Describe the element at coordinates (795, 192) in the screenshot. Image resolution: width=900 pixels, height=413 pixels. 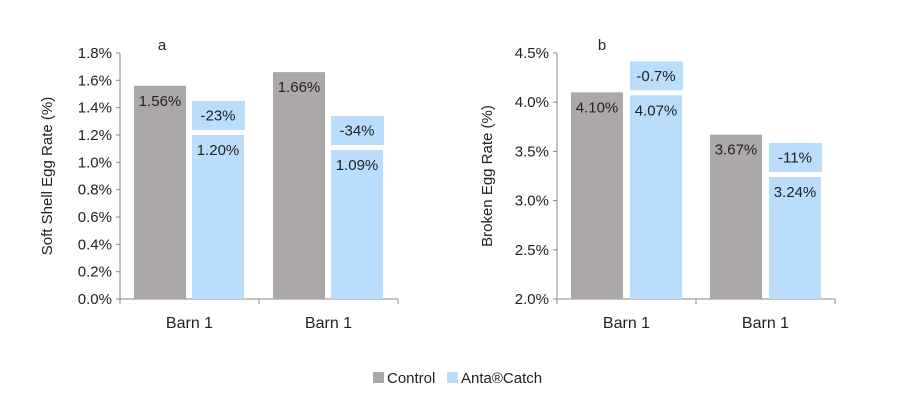
I see `bar-value-label: 3.24%` at that location.